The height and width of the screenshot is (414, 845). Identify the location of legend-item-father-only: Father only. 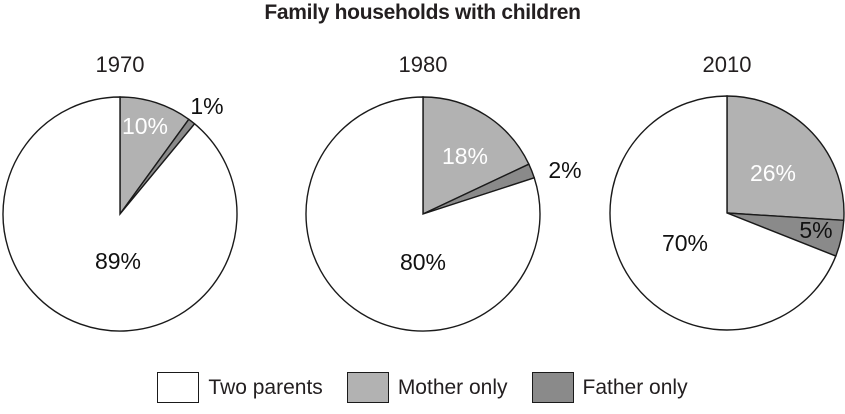
(609, 387).